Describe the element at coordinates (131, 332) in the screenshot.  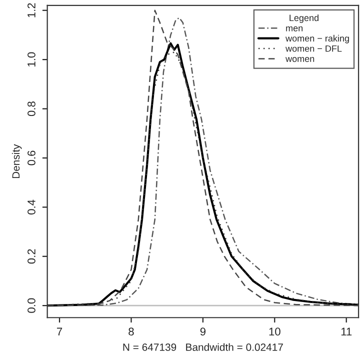
I see `x-tick-label: 8` at that location.